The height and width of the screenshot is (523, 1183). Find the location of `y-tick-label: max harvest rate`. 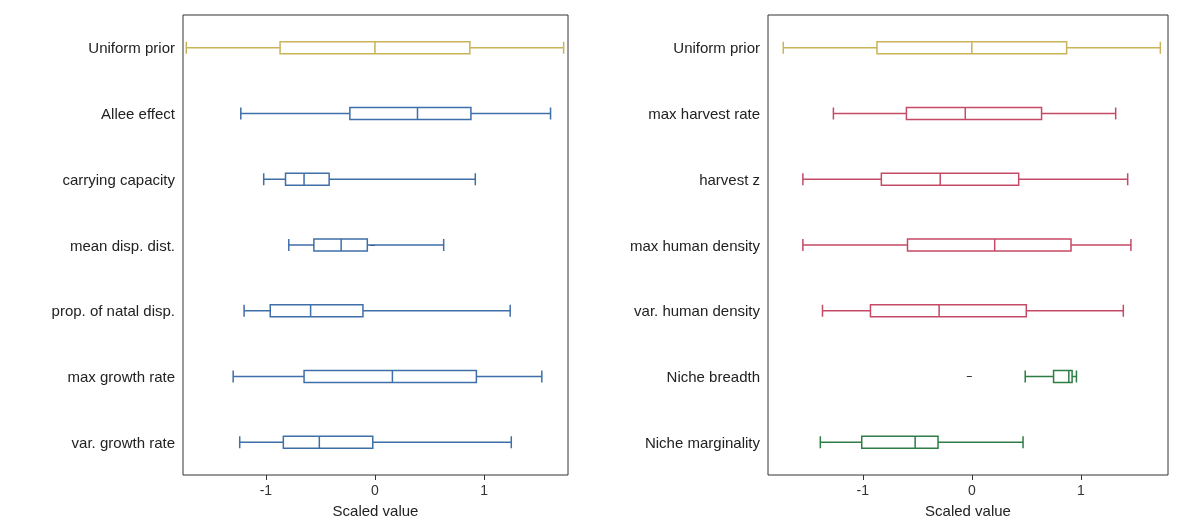

y-tick-label: max harvest rate is located at coordinates (704, 114).